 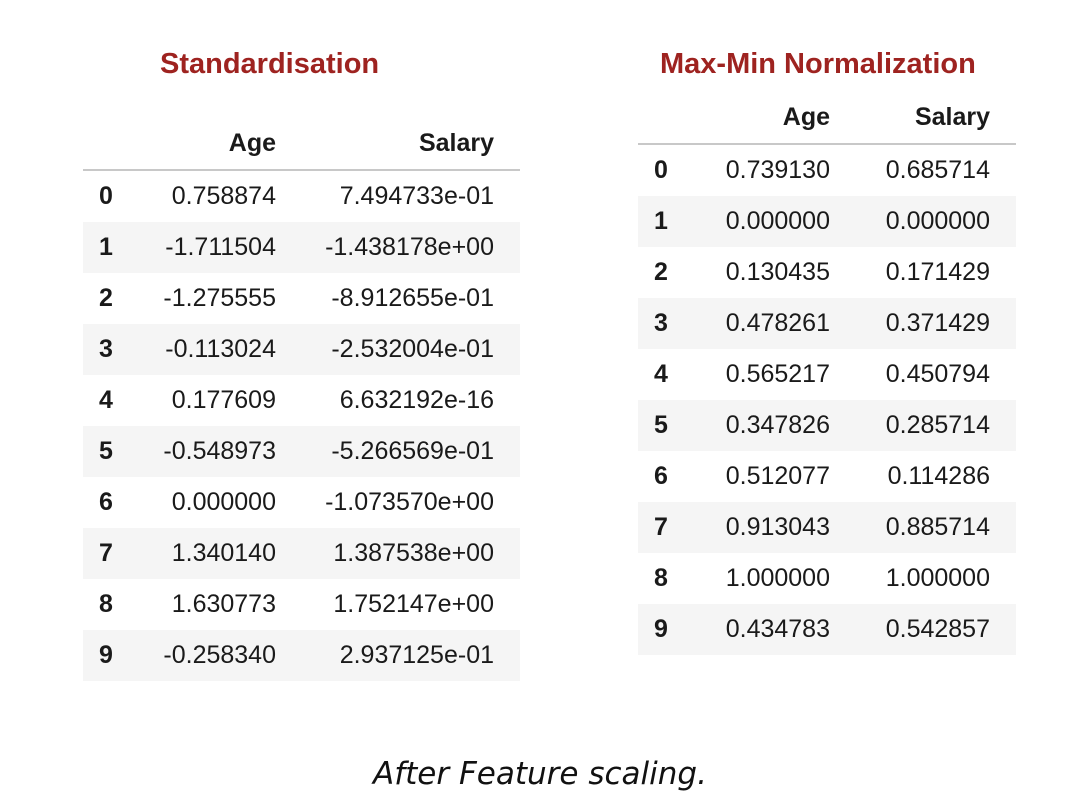 I want to click on salary-cell: 1.000000, so click(x=937, y=578).